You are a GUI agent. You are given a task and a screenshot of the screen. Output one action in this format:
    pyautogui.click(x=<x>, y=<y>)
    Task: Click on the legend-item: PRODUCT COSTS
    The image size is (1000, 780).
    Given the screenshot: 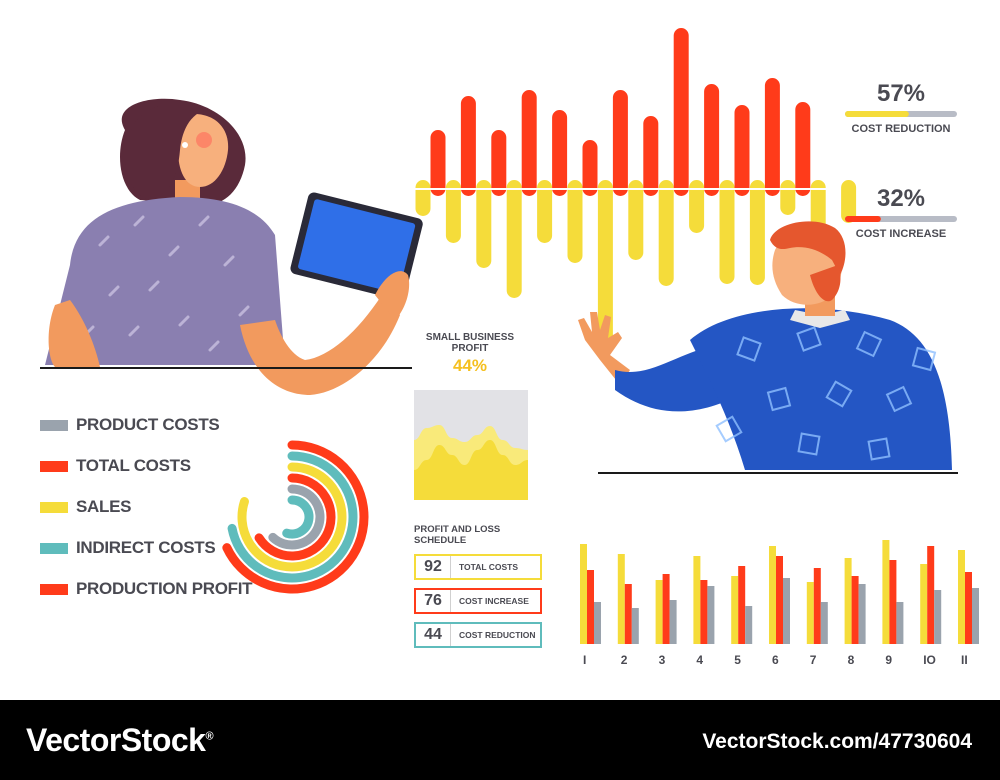 What is the action you would take?
    pyautogui.click(x=130, y=425)
    